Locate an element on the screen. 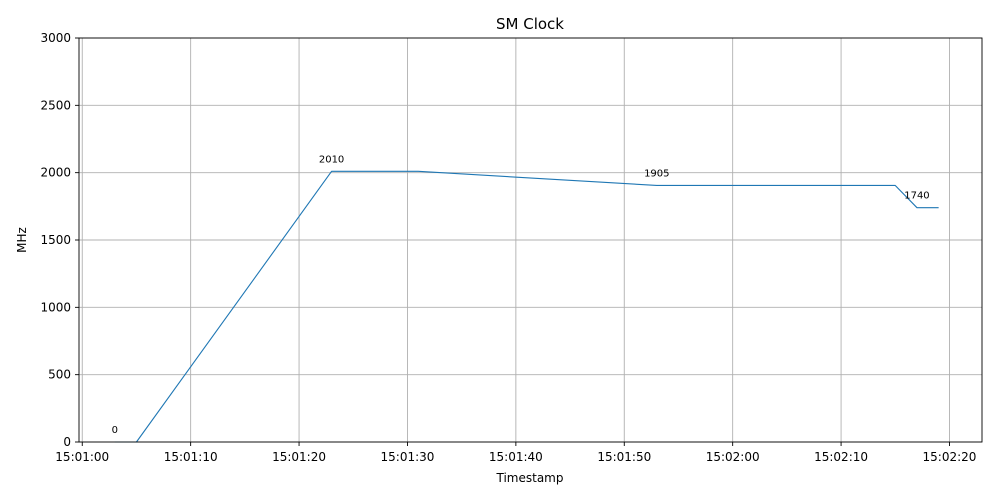 This screenshot has width=1000, height=500. x-tick-label: 15:01:10 is located at coordinates (191, 457).